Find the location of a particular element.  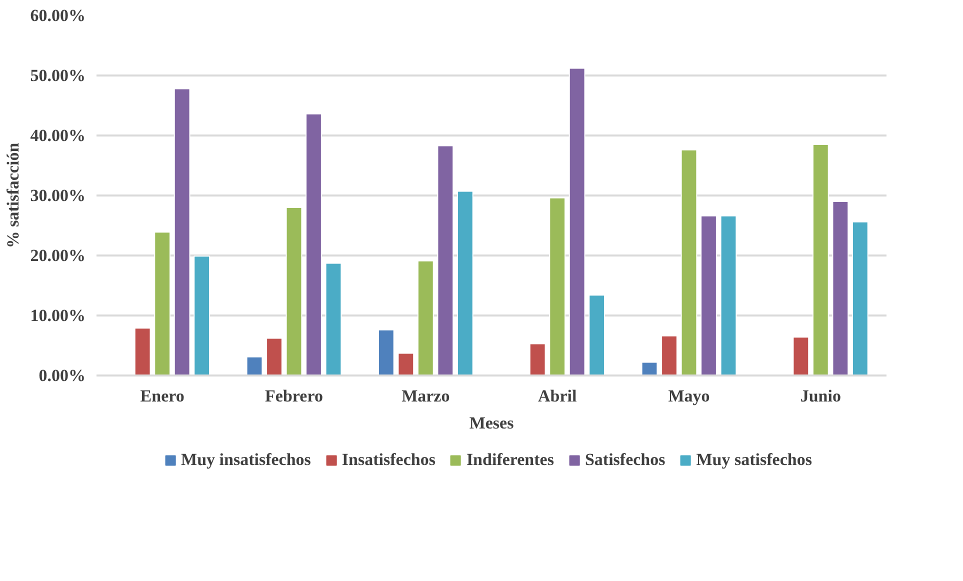

y-tick-label: 60.00% is located at coordinates (58, 15).